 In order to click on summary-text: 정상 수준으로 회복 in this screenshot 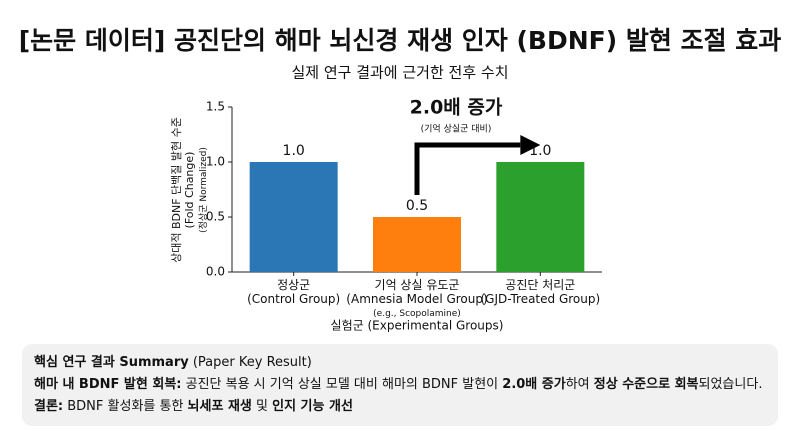, I will do `click(646, 384)`.